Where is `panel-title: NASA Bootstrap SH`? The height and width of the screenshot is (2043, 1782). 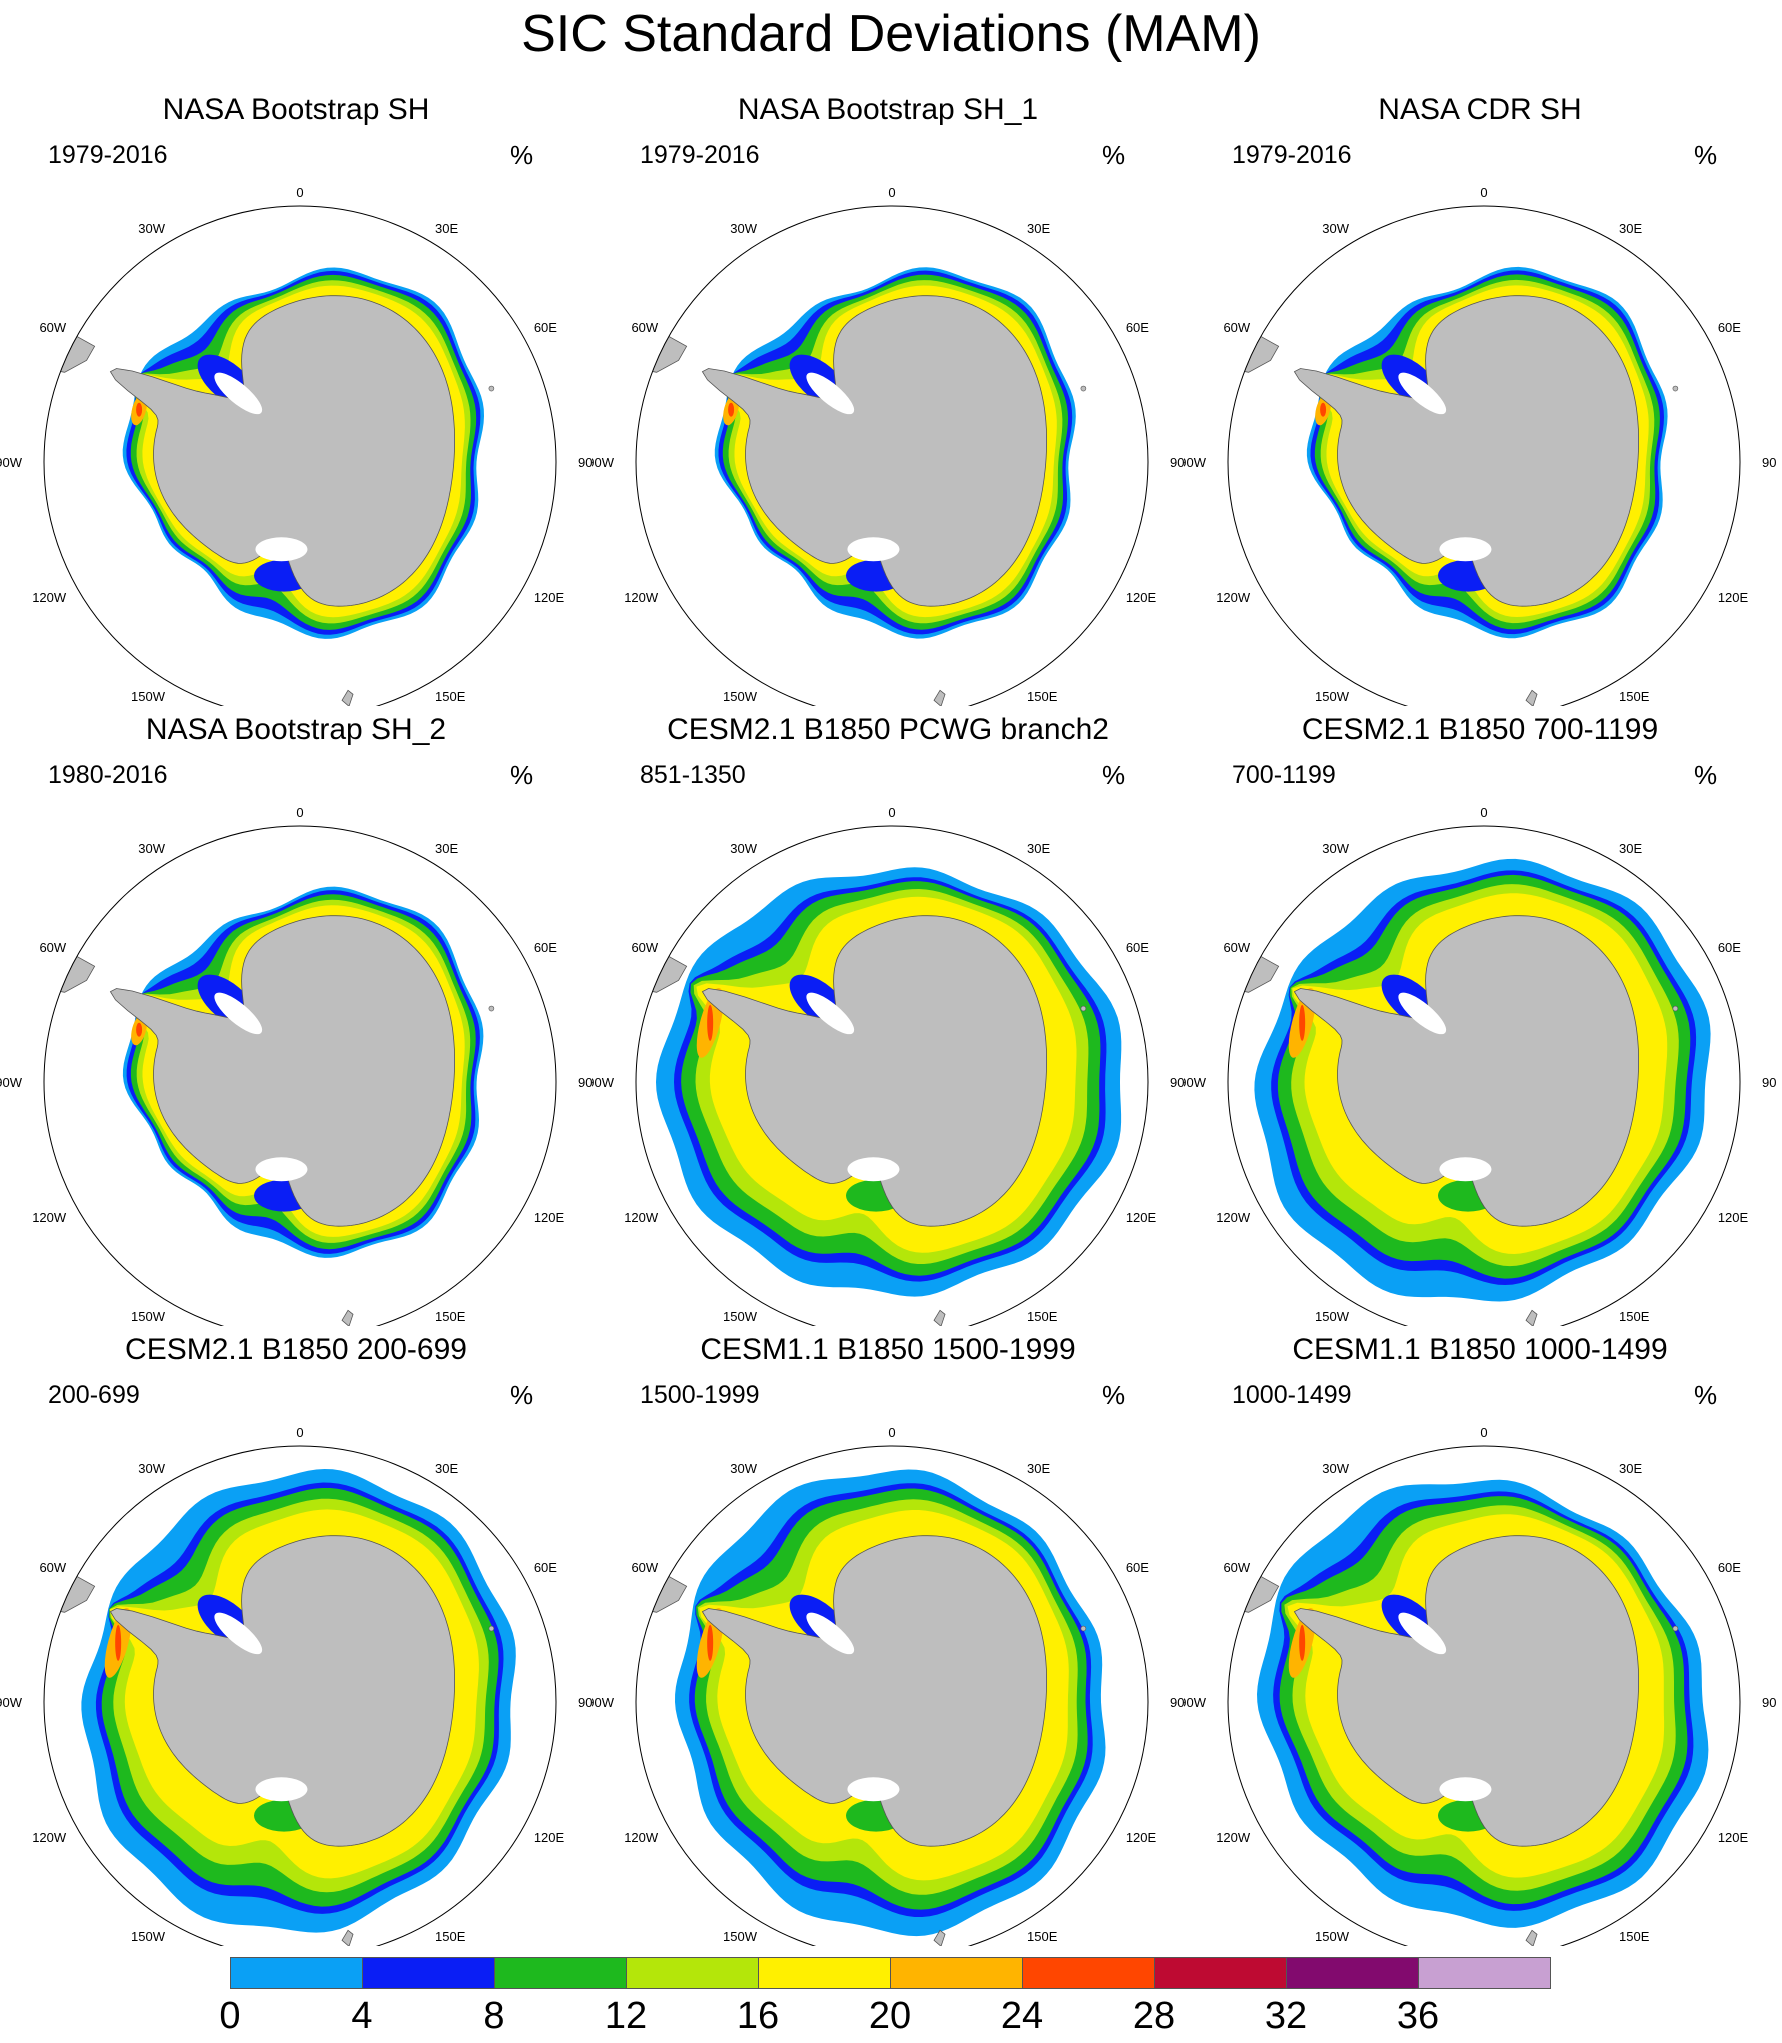
panel-title: NASA Bootstrap SH is located at coordinates (296, 109).